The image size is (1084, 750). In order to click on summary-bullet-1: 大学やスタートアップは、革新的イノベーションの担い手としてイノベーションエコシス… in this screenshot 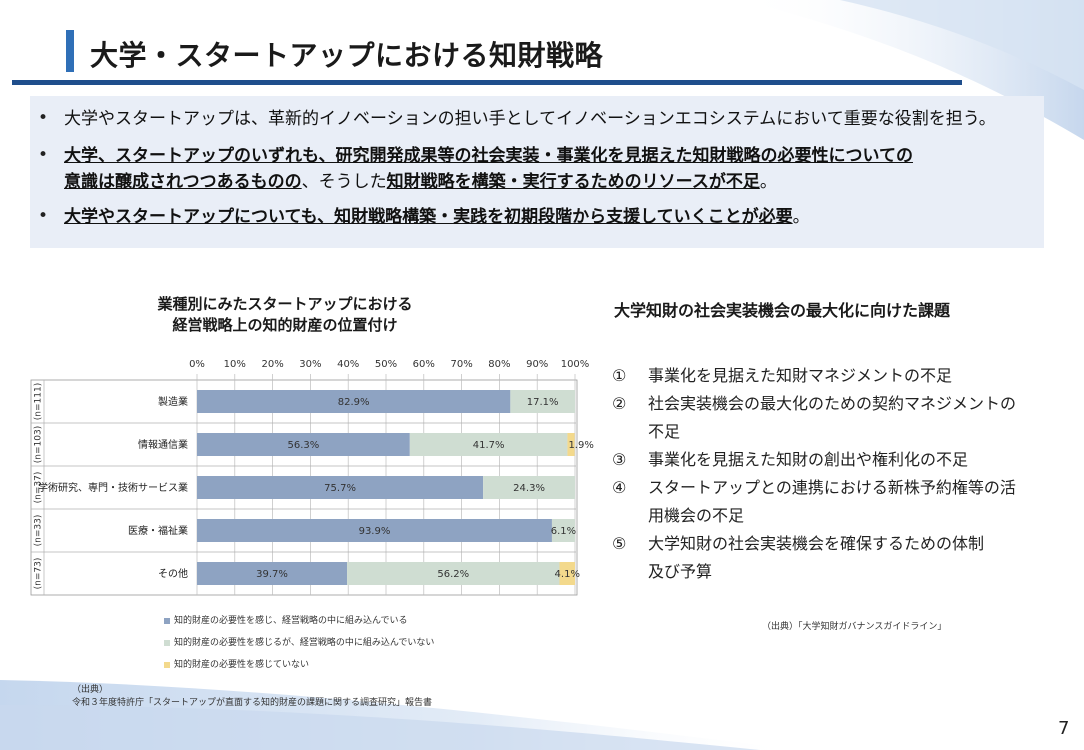, I will do `click(551, 119)`.